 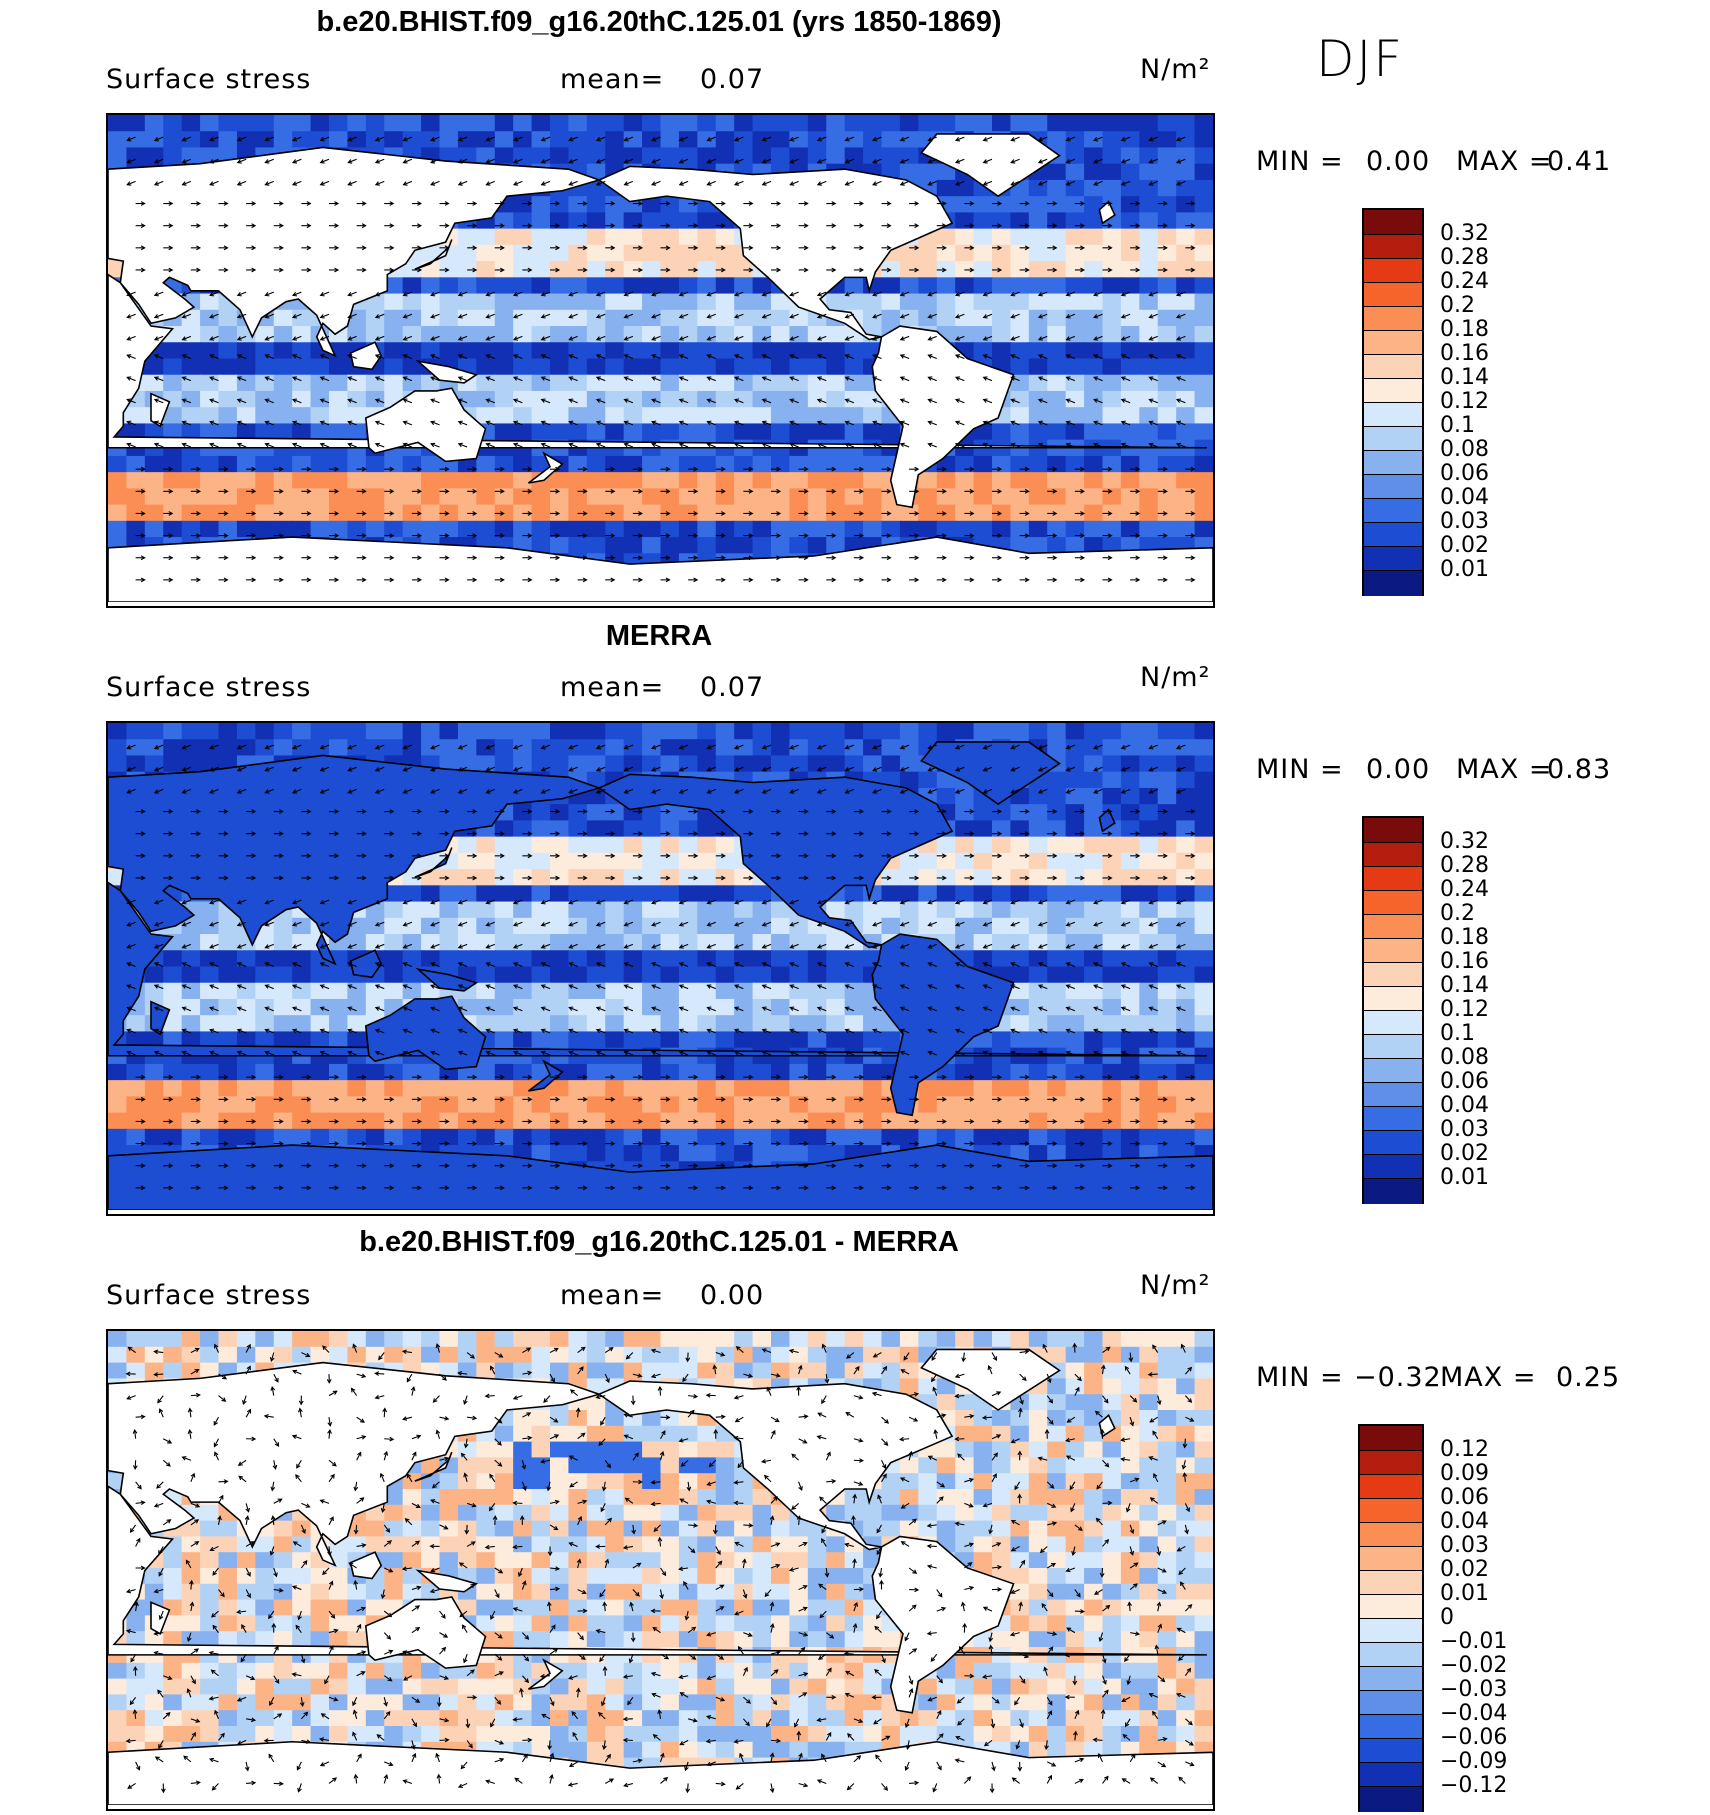 What do you see at coordinates (1464, 329) in the screenshot?
I see `colorbar-tick-label: 0.18` at bounding box center [1464, 329].